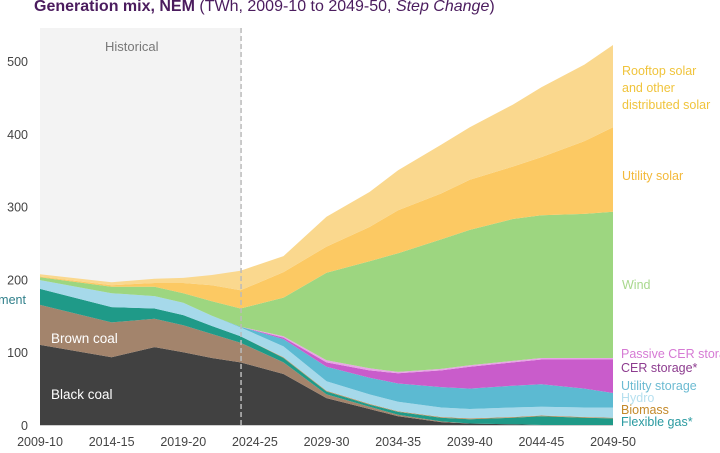 The image size is (720, 453). Describe the element at coordinates (17, 244) in the screenshot. I see `y-axis-ticks: 0 100 200 300 400 500` at that location.